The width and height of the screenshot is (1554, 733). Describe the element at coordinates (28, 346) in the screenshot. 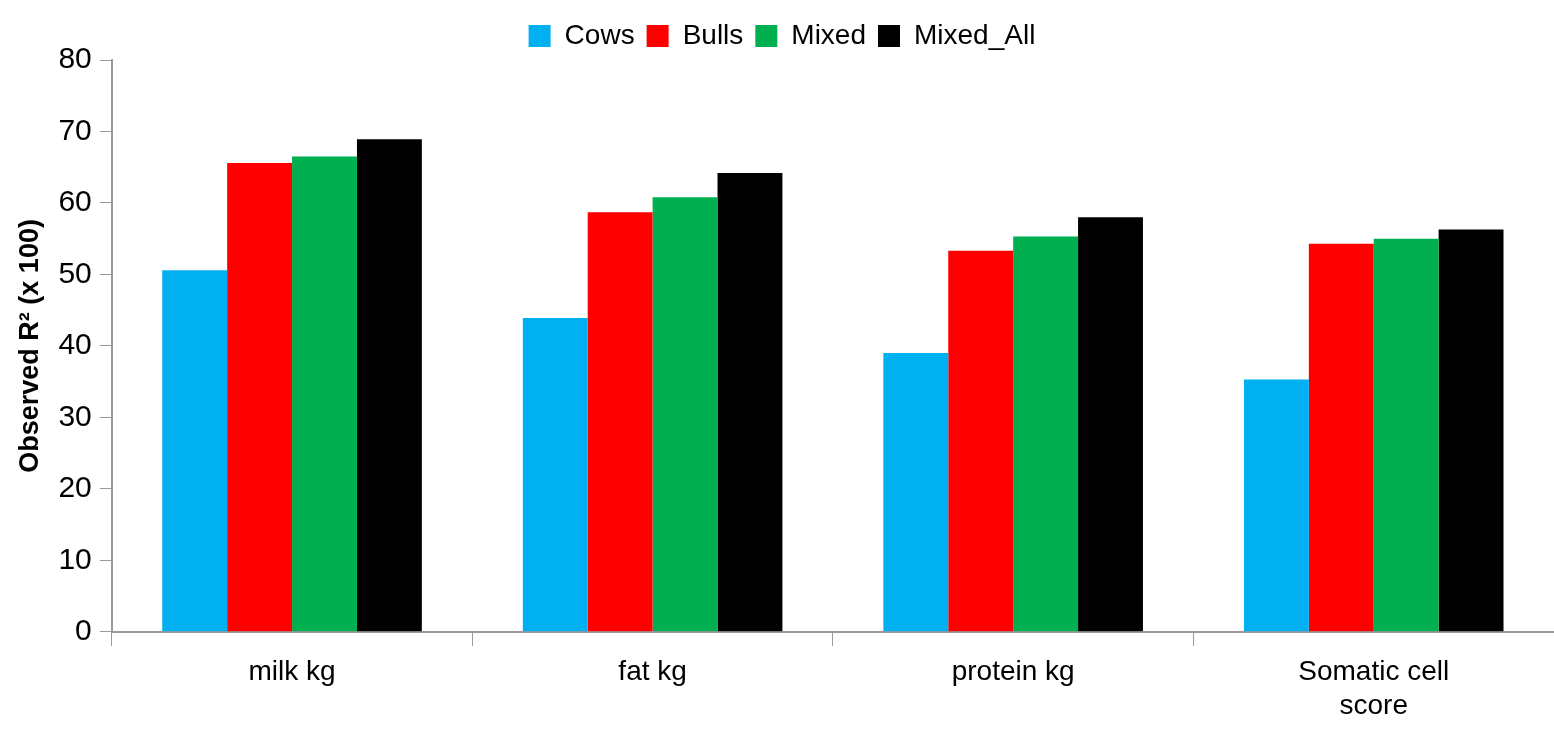

I see `y-axis-title: Observed R² (x 100)` at that location.